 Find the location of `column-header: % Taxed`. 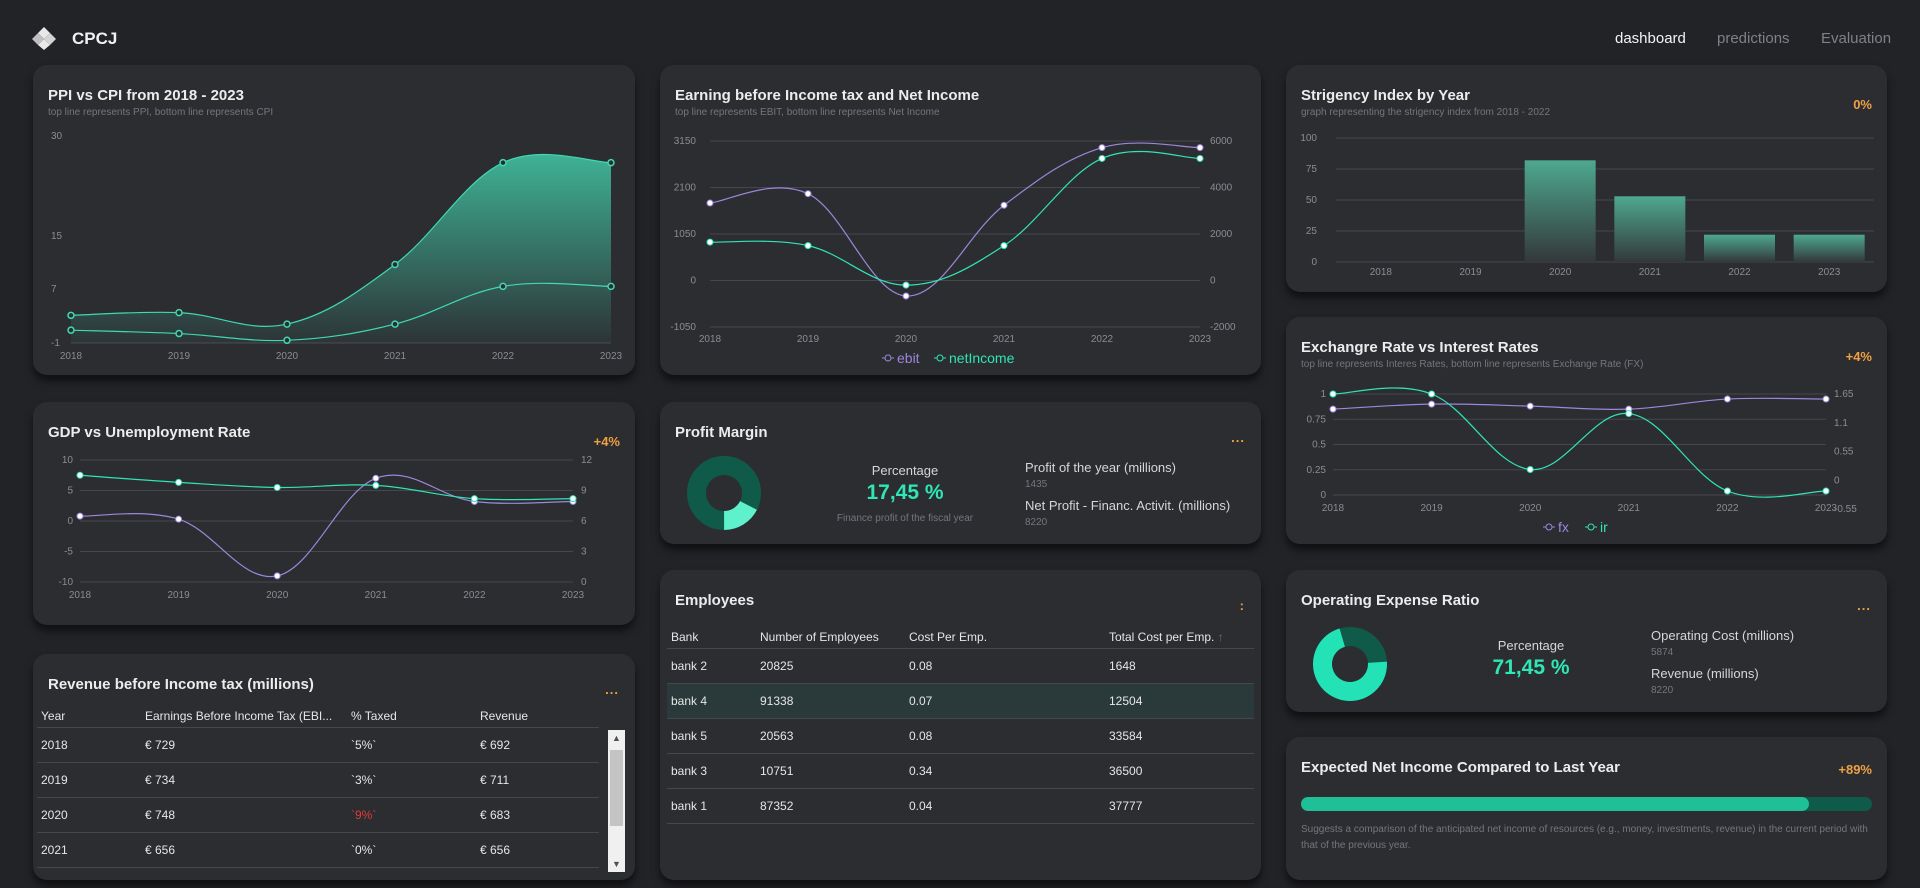

column-header: % Taxed is located at coordinates (411, 716).